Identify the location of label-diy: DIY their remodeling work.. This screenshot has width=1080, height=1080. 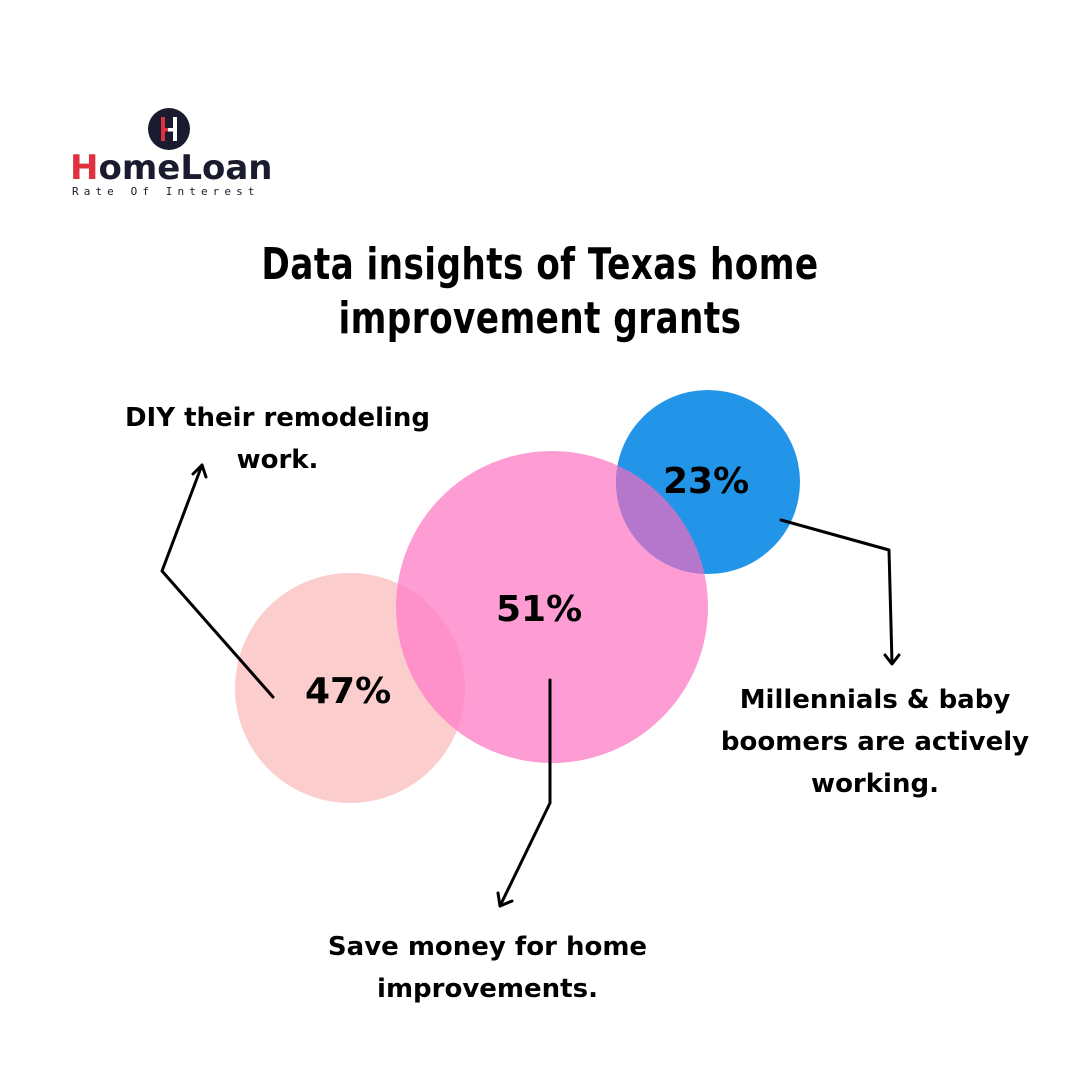
(277, 439).